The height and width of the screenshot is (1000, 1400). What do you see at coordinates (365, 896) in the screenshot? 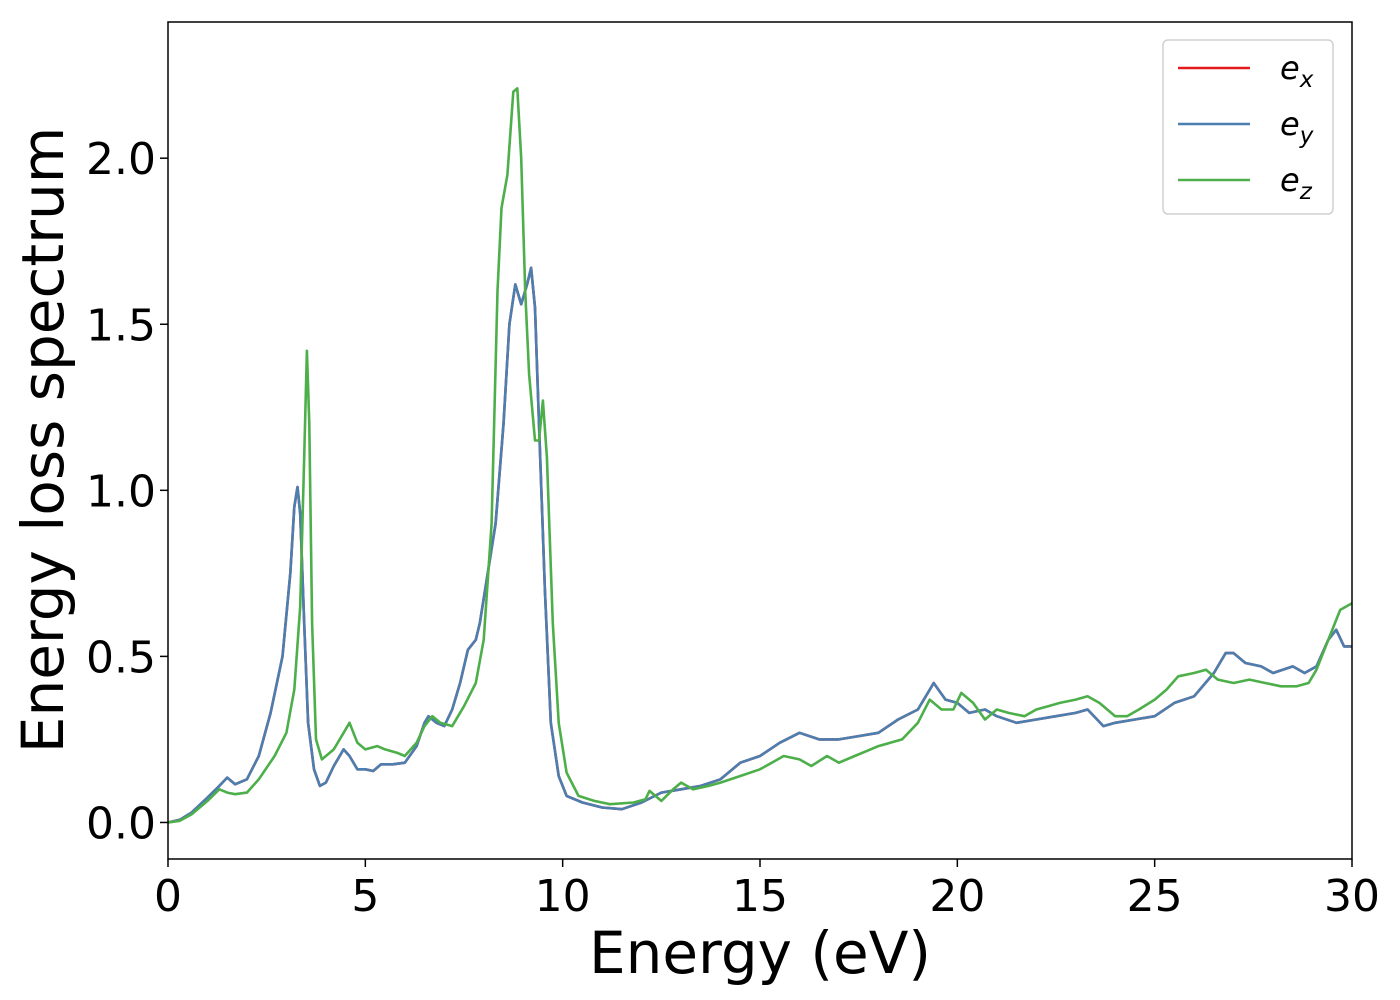
I see `x-tick-label: 5` at bounding box center [365, 896].